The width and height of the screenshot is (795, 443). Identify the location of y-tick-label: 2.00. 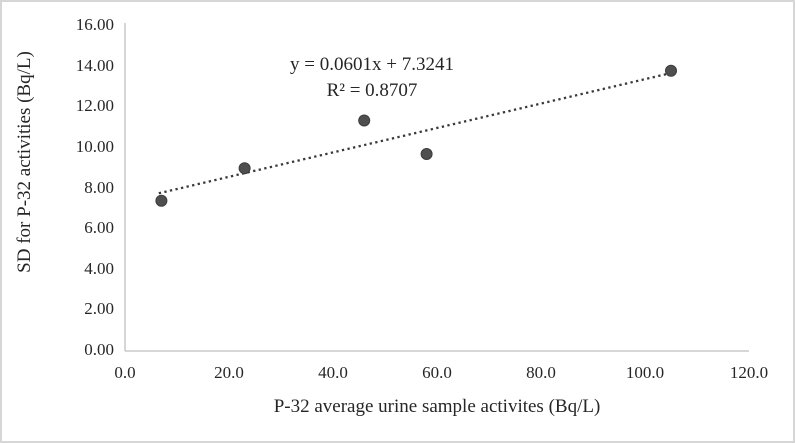
(99, 309).